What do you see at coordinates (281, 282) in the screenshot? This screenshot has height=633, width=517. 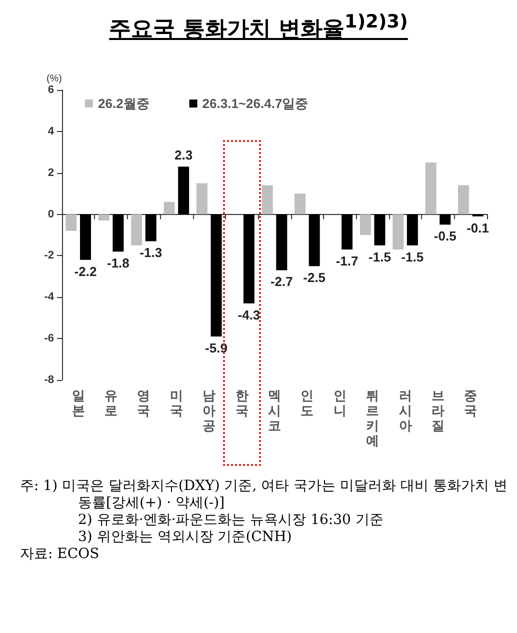 I see `data-label: -2.7` at bounding box center [281, 282].